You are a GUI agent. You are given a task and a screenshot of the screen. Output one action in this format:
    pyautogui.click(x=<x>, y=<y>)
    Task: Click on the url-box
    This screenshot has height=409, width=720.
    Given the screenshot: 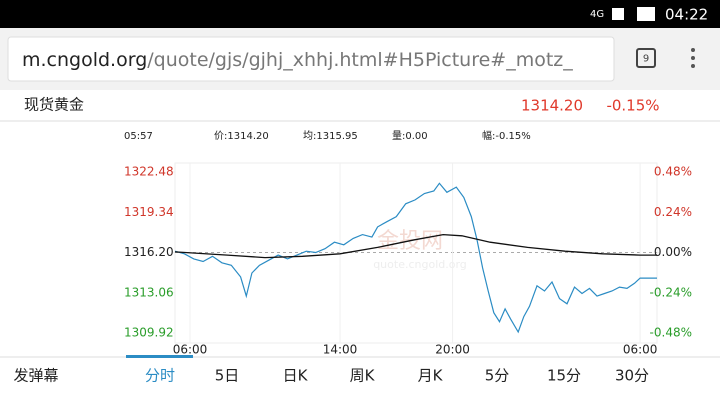 What is the action you would take?
    pyautogui.click(x=311, y=59)
    